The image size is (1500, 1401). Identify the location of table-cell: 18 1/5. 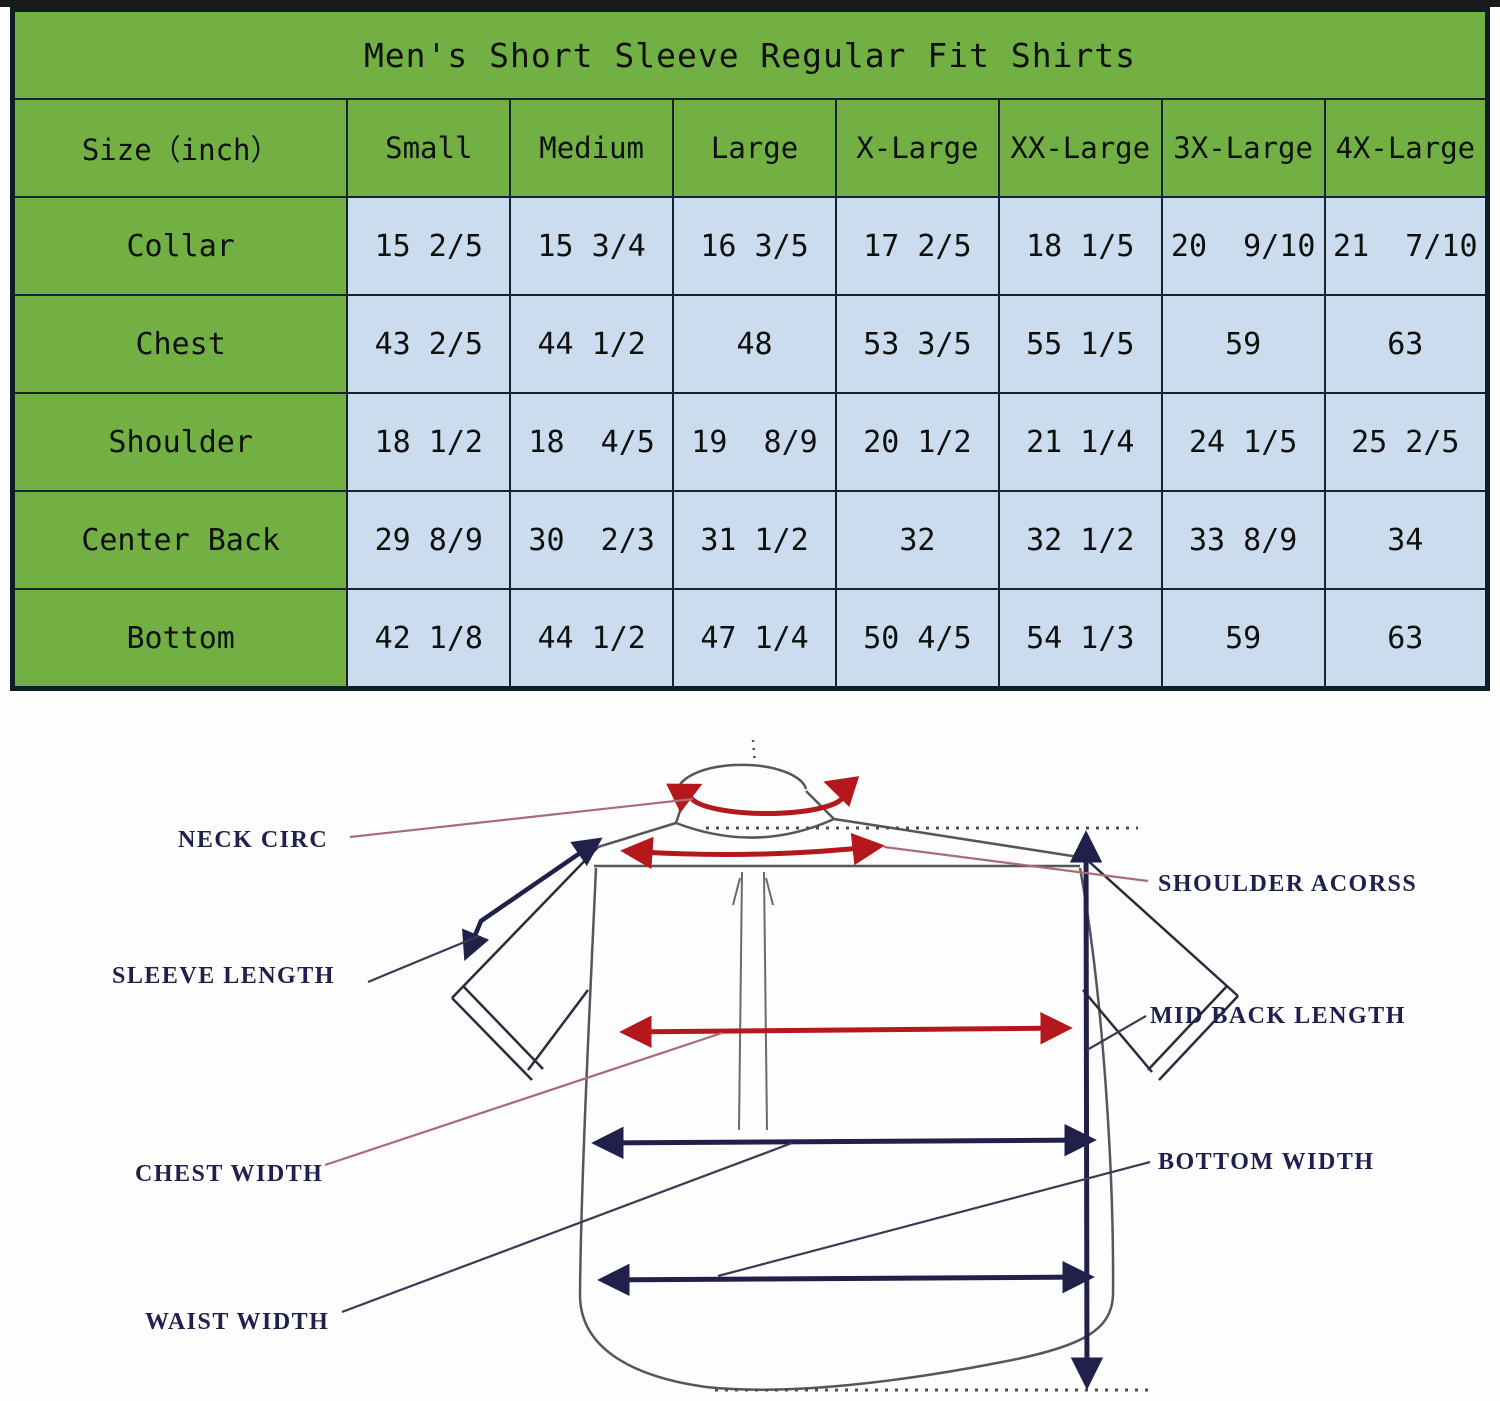
(1080, 246).